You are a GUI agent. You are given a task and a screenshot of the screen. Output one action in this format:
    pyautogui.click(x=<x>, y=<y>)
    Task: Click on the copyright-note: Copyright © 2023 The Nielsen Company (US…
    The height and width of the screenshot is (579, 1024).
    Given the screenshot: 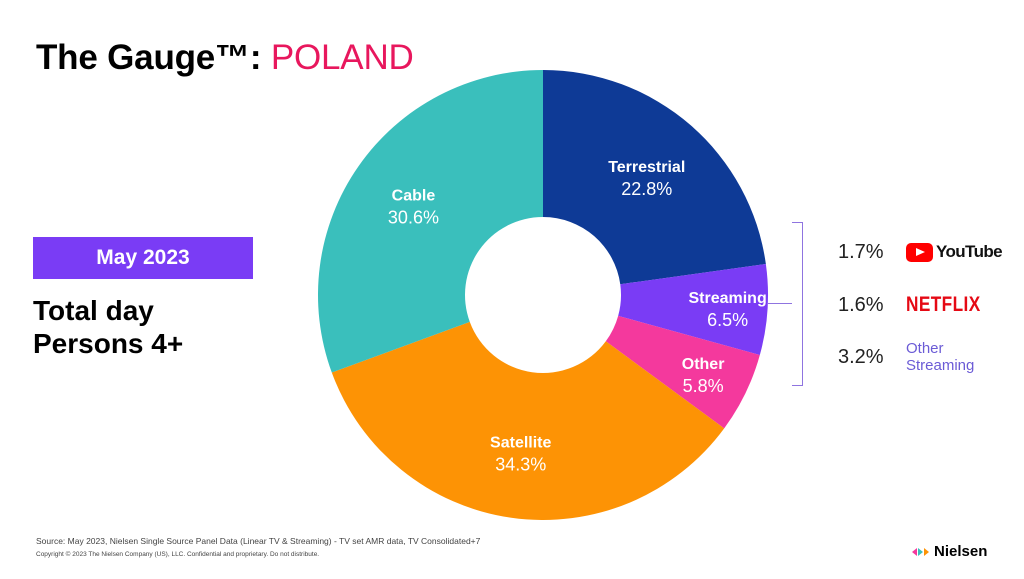 What is the action you would take?
    pyautogui.click(x=178, y=554)
    